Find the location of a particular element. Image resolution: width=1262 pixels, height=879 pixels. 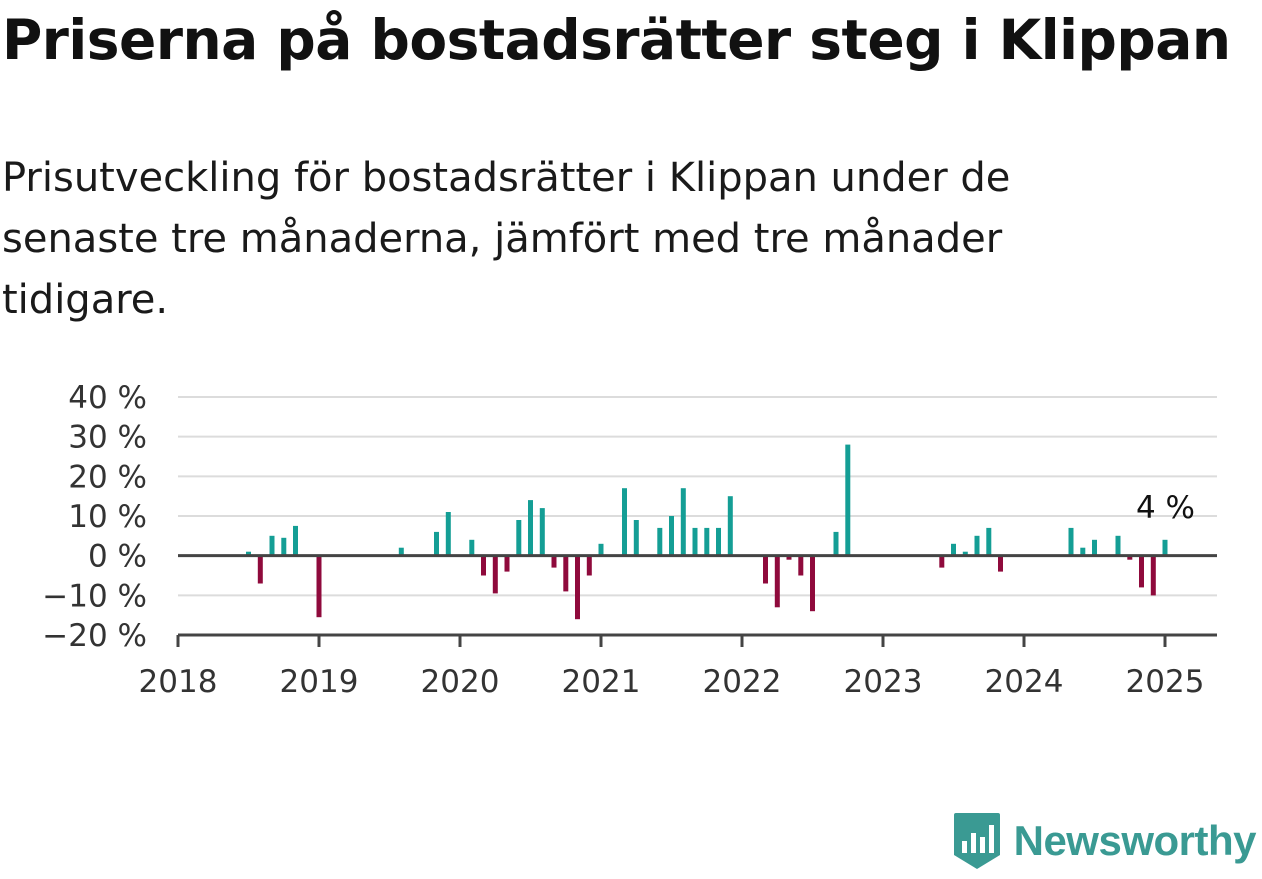

x-axis-ticks: 2018 2019 2020 2021 2022 2023 2024 2025 is located at coordinates (672, 667).